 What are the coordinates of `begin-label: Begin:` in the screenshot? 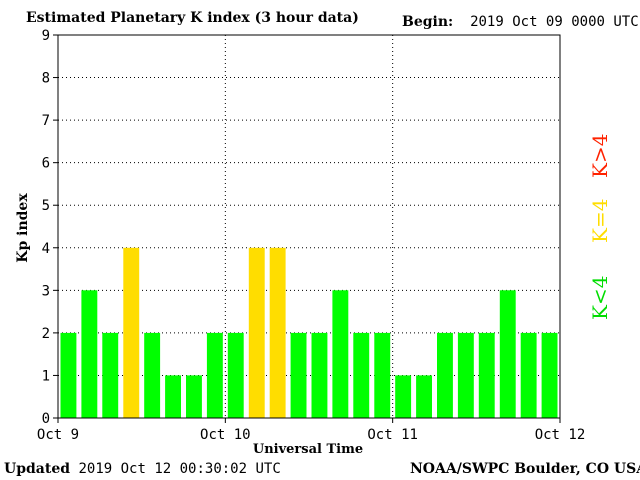 It's located at (428, 22).